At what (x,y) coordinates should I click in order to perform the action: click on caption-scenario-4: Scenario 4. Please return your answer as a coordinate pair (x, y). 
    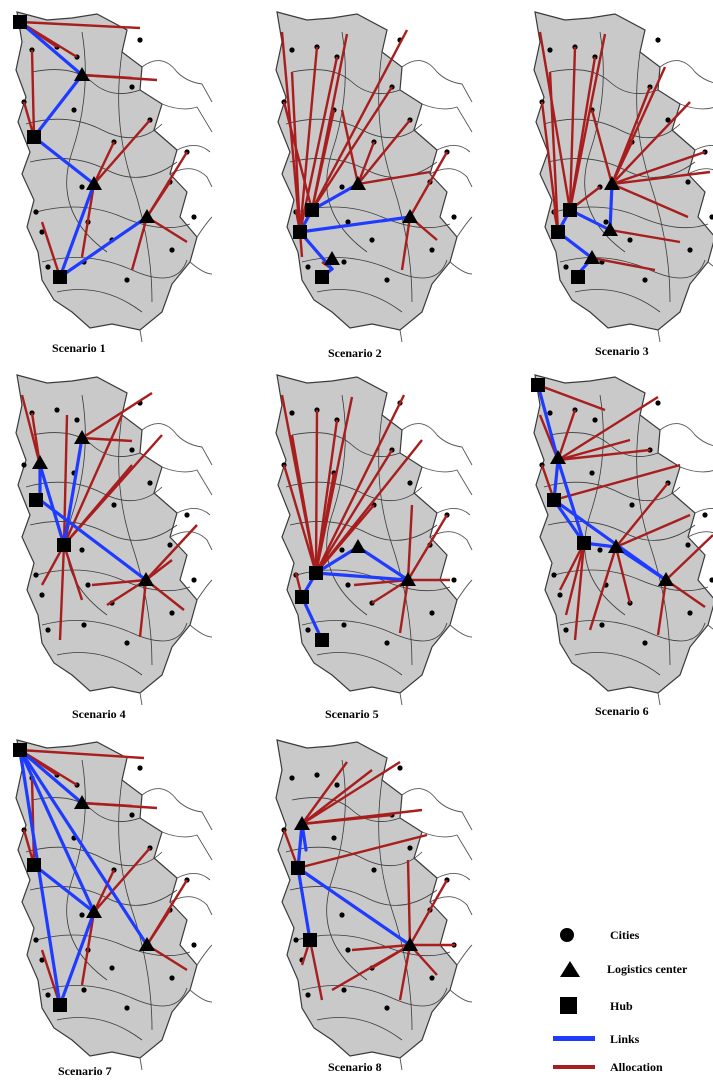
    Looking at the image, I should click on (99, 714).